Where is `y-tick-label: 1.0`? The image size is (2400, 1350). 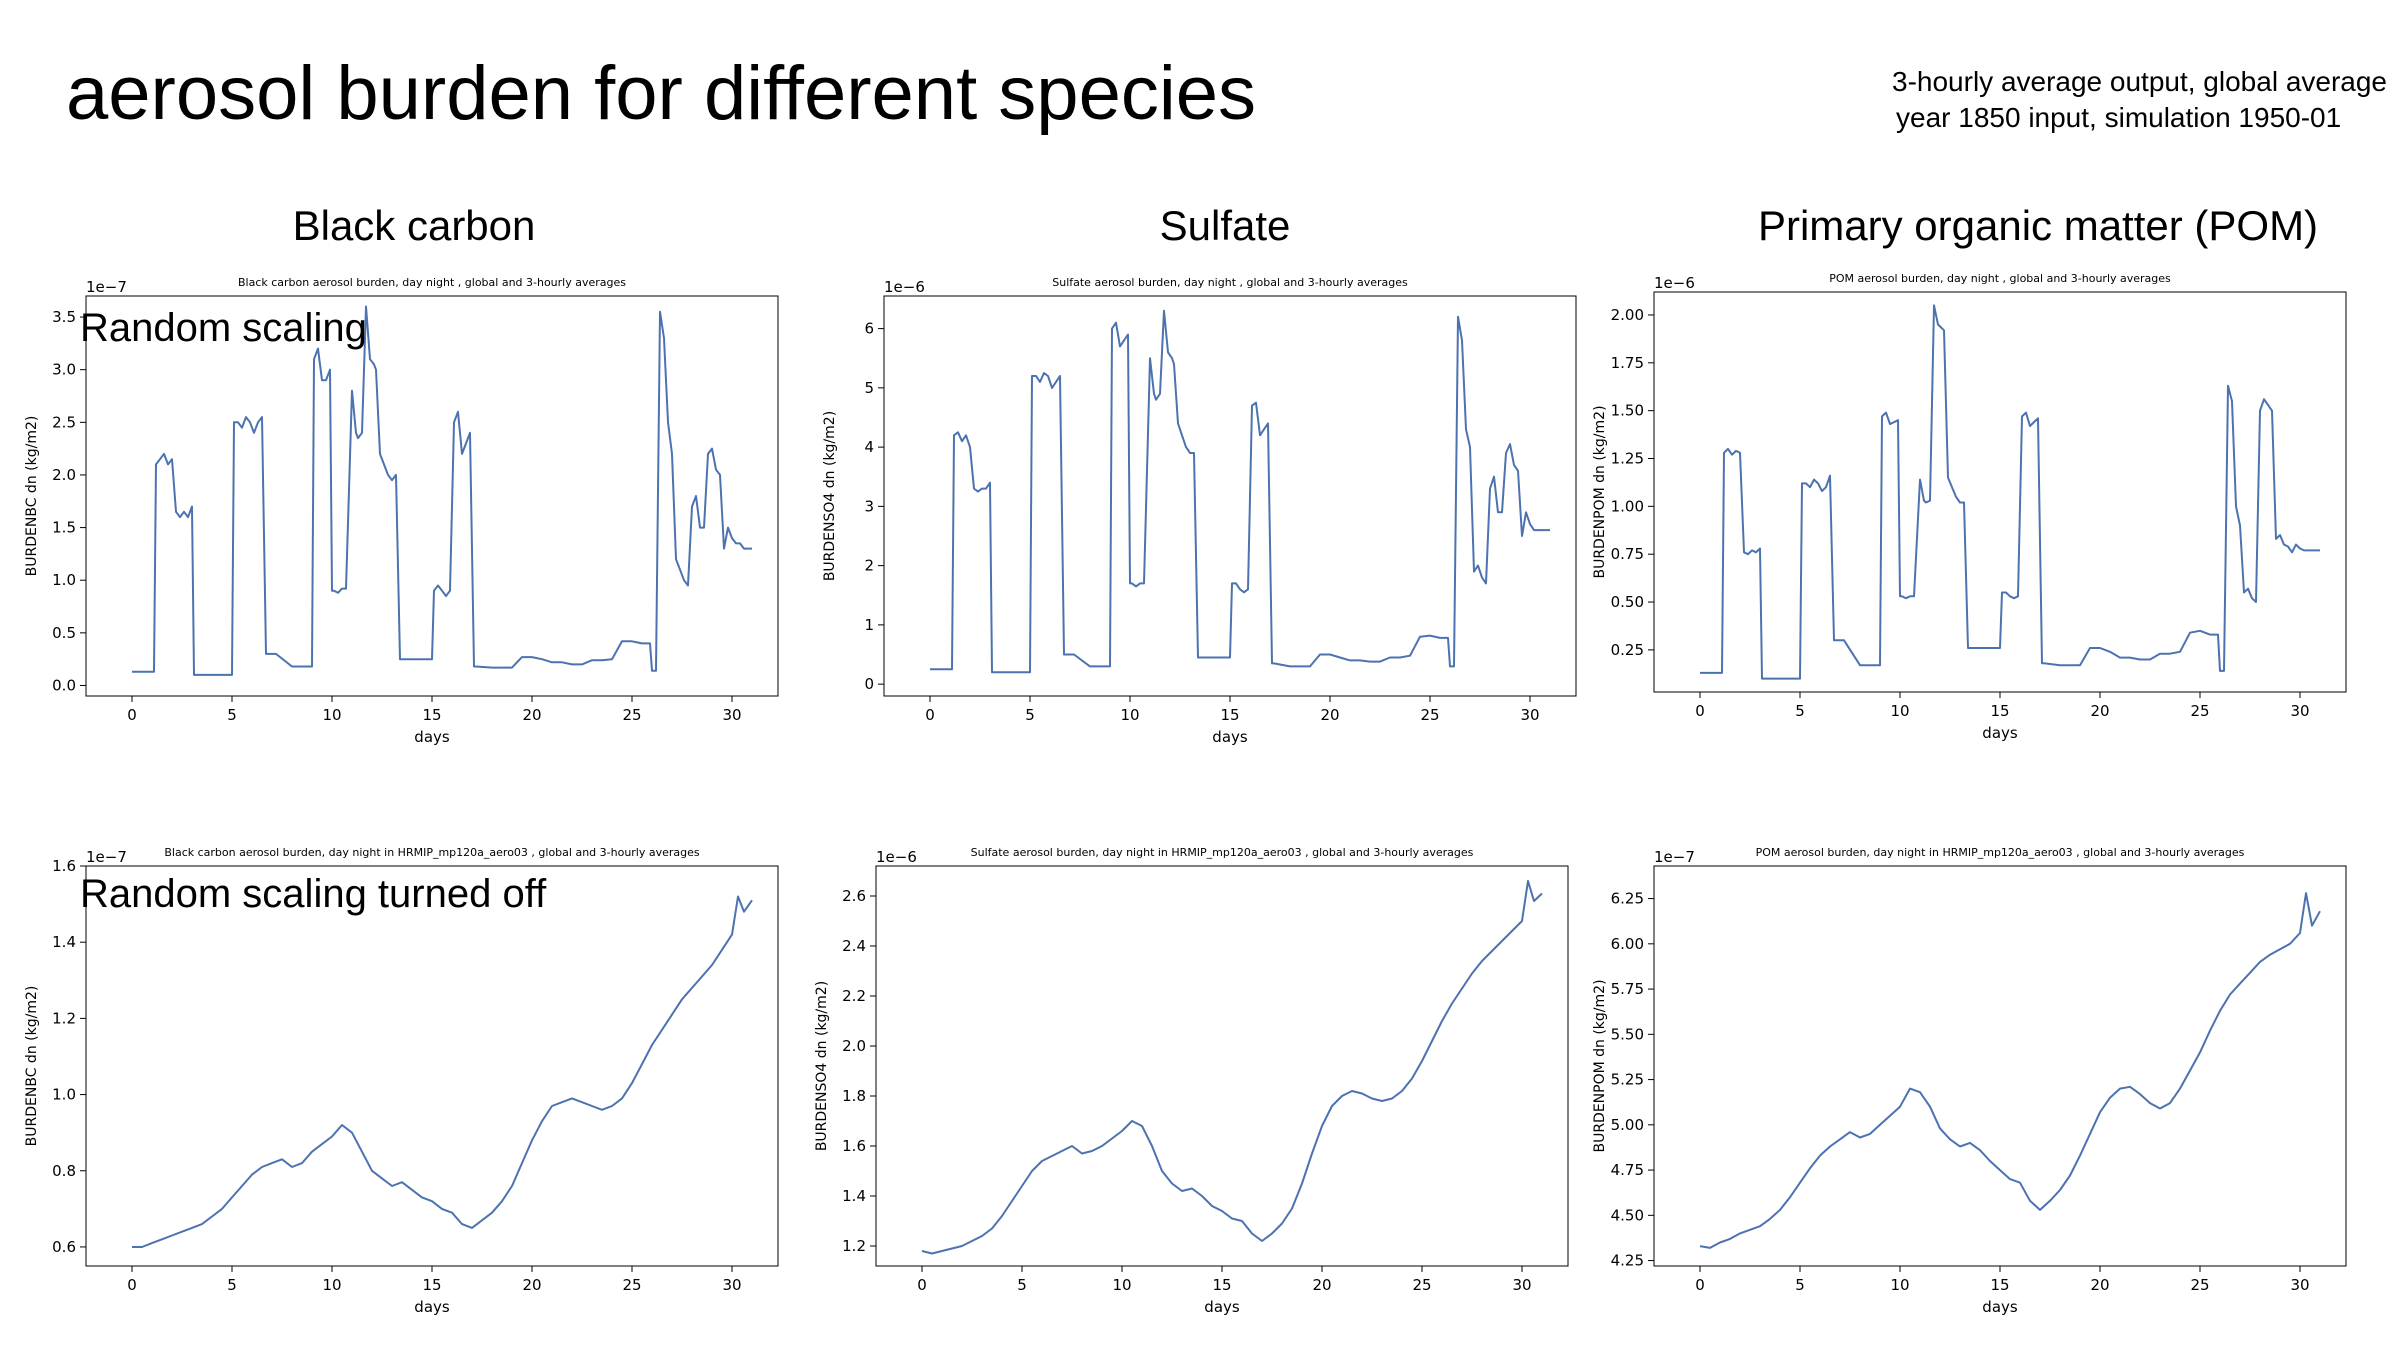
y-tick-label: 1.0 is located at coordinates (64, 580).